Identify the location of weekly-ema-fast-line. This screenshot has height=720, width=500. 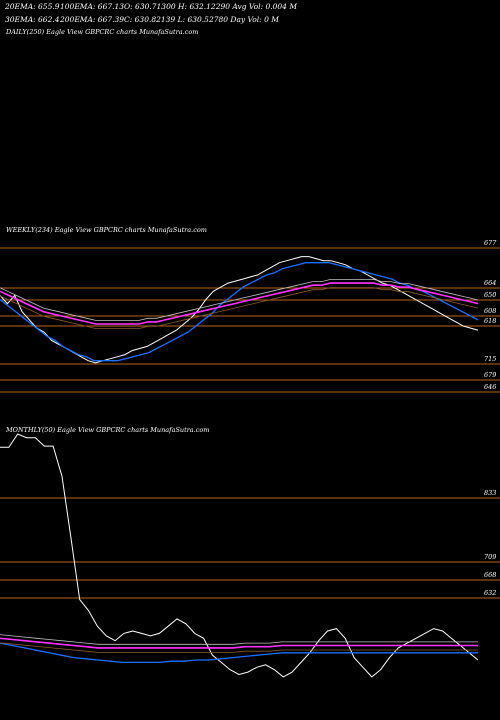
(239, 312).